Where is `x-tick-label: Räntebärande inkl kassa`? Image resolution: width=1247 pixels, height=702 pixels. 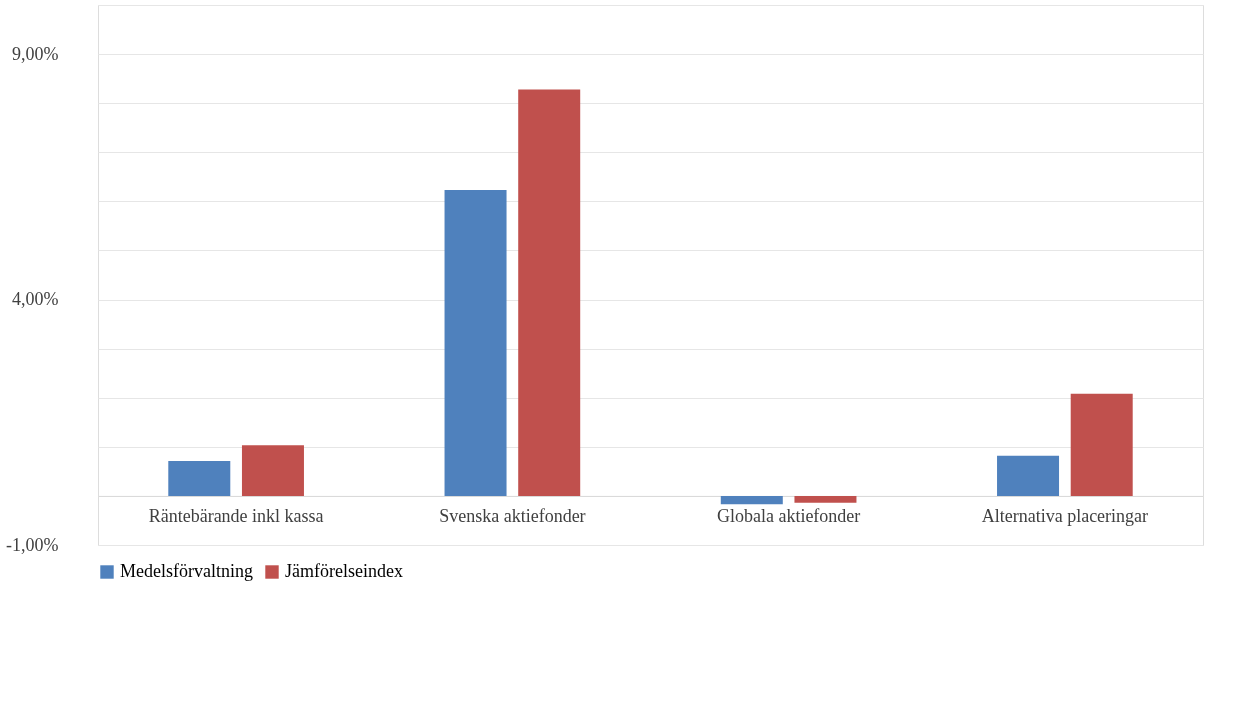 x-tick-label: Räntebärande inkl kassa is located at coordinates (236, 516).